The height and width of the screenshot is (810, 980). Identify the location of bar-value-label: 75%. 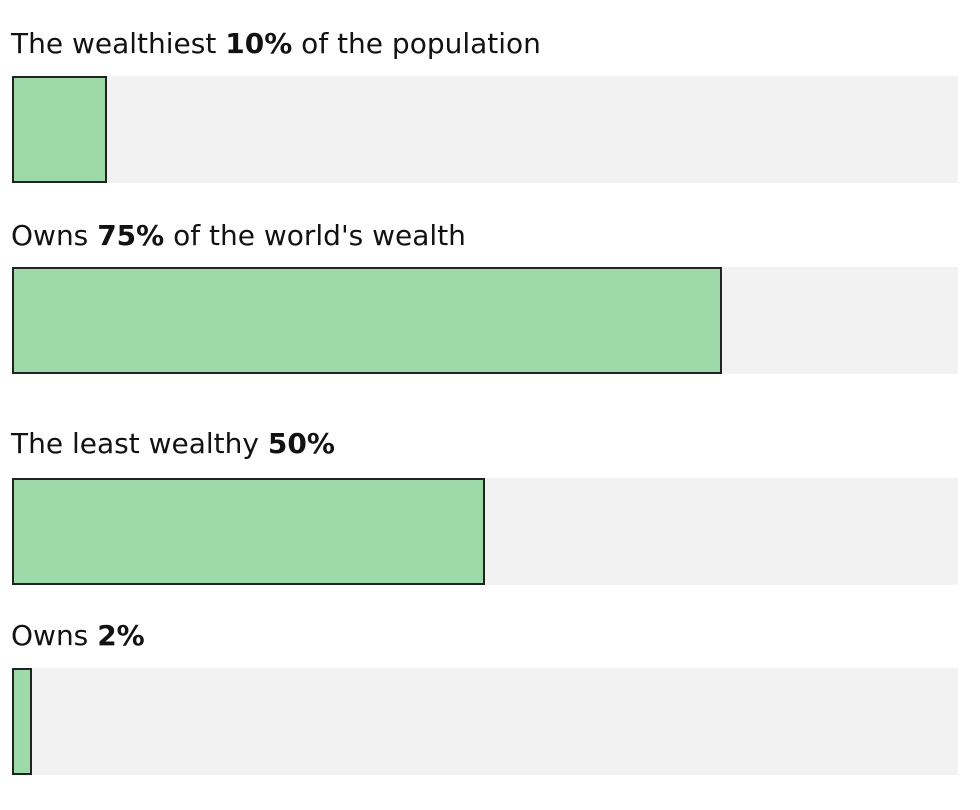
(131, 235).